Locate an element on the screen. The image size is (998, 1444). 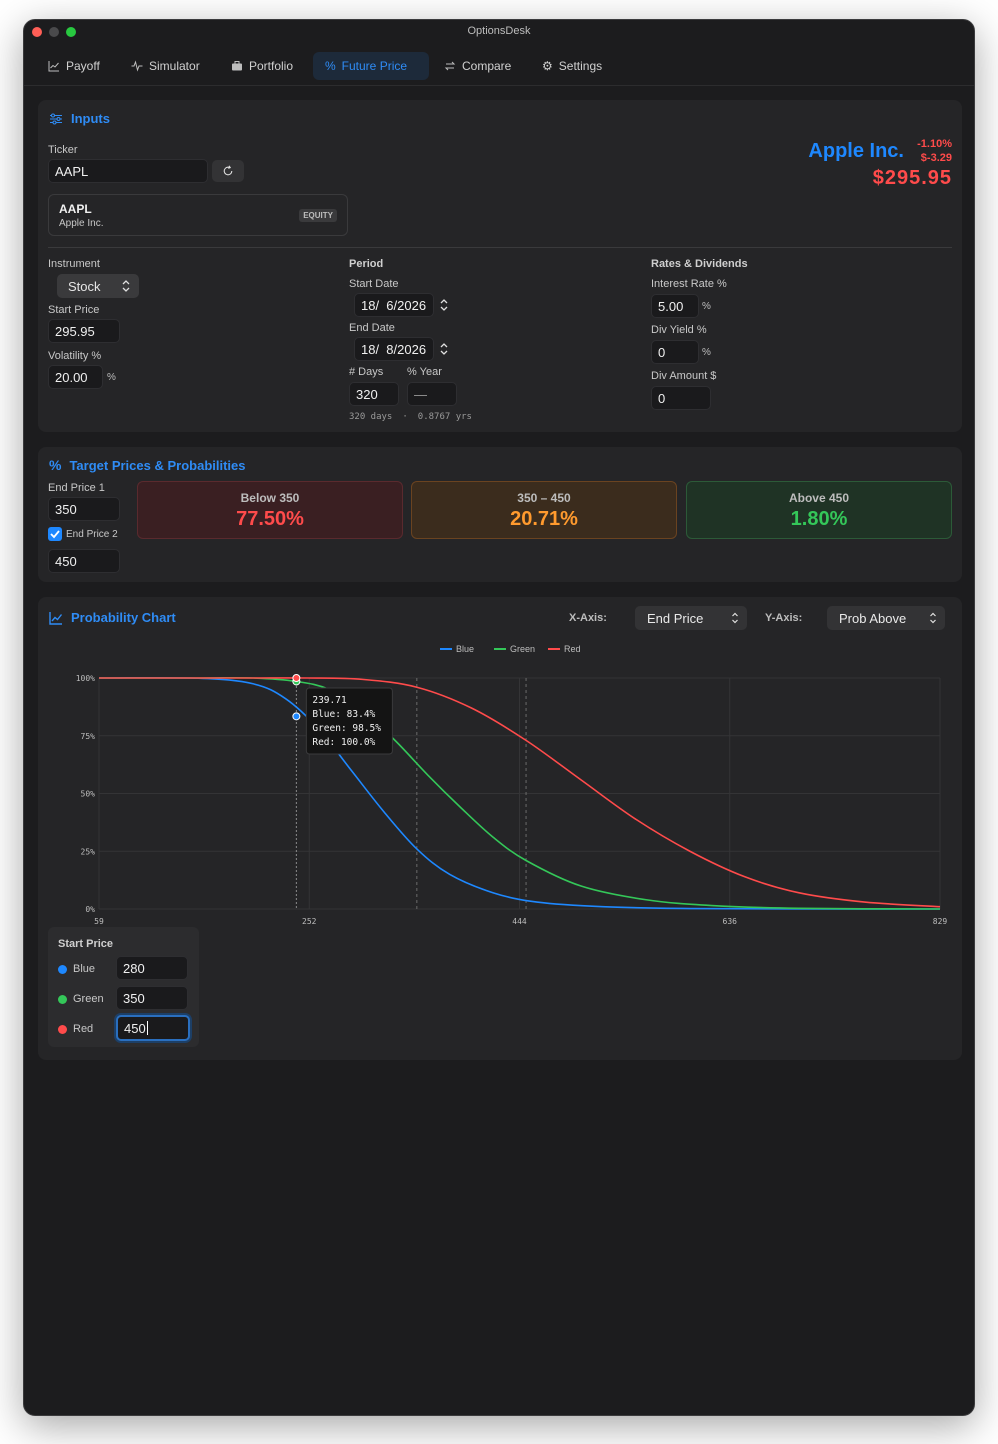
div-yield-unit: % is located at coordinates (706, 352).